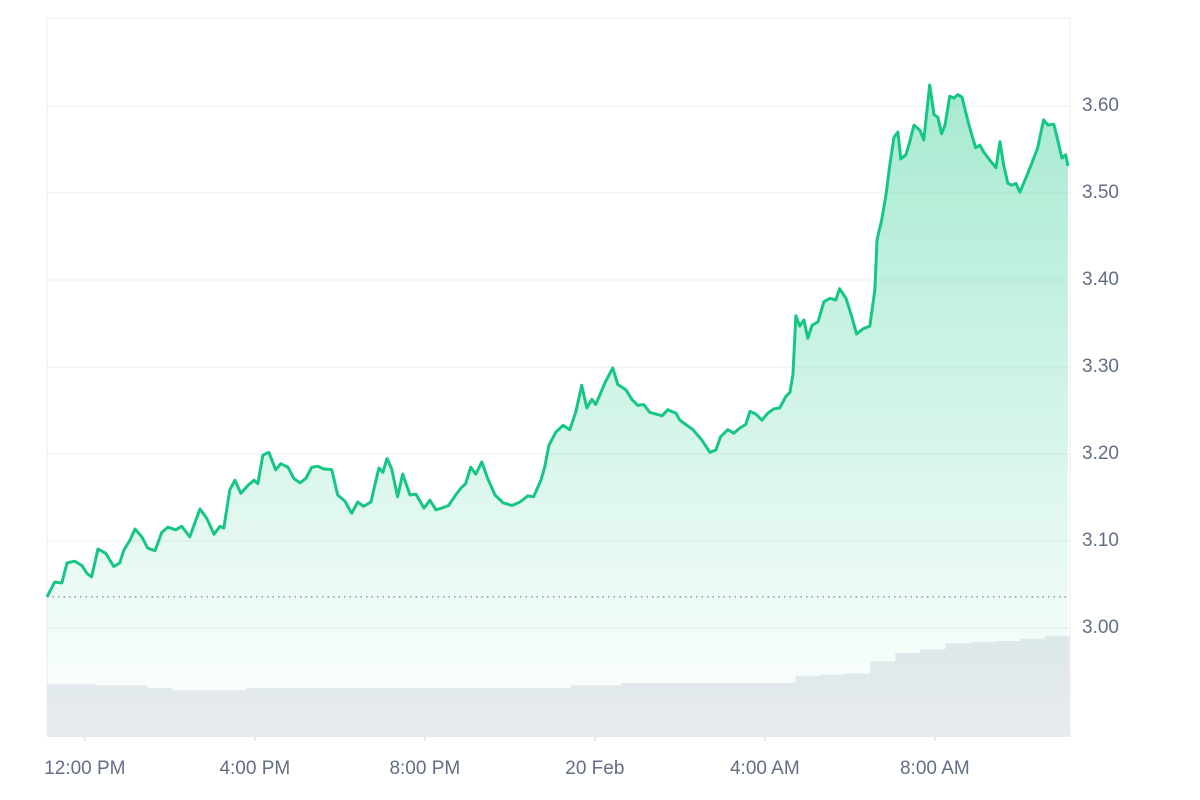 The height and width of the screenshot is (800, 1200). I want to click on x-tick-label: 4:00 AM, so click(765, 768).